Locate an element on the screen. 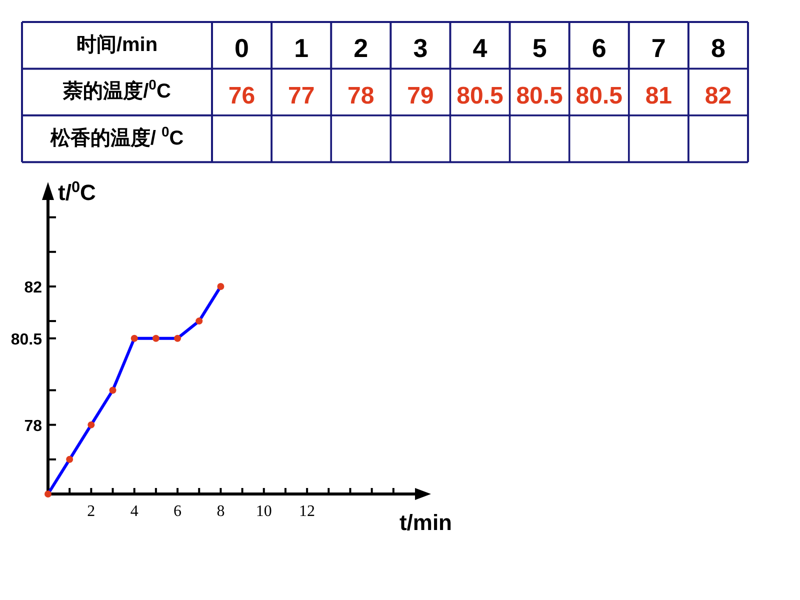  x-tick-label: 7 is located at coordinates (658, 48).